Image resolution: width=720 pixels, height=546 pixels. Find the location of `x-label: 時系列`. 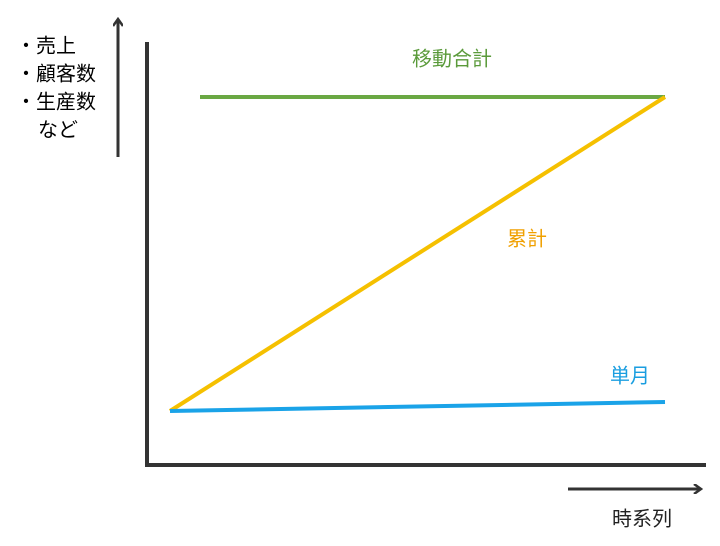

x-label: 時系列 is located at coordinates (642, 519).